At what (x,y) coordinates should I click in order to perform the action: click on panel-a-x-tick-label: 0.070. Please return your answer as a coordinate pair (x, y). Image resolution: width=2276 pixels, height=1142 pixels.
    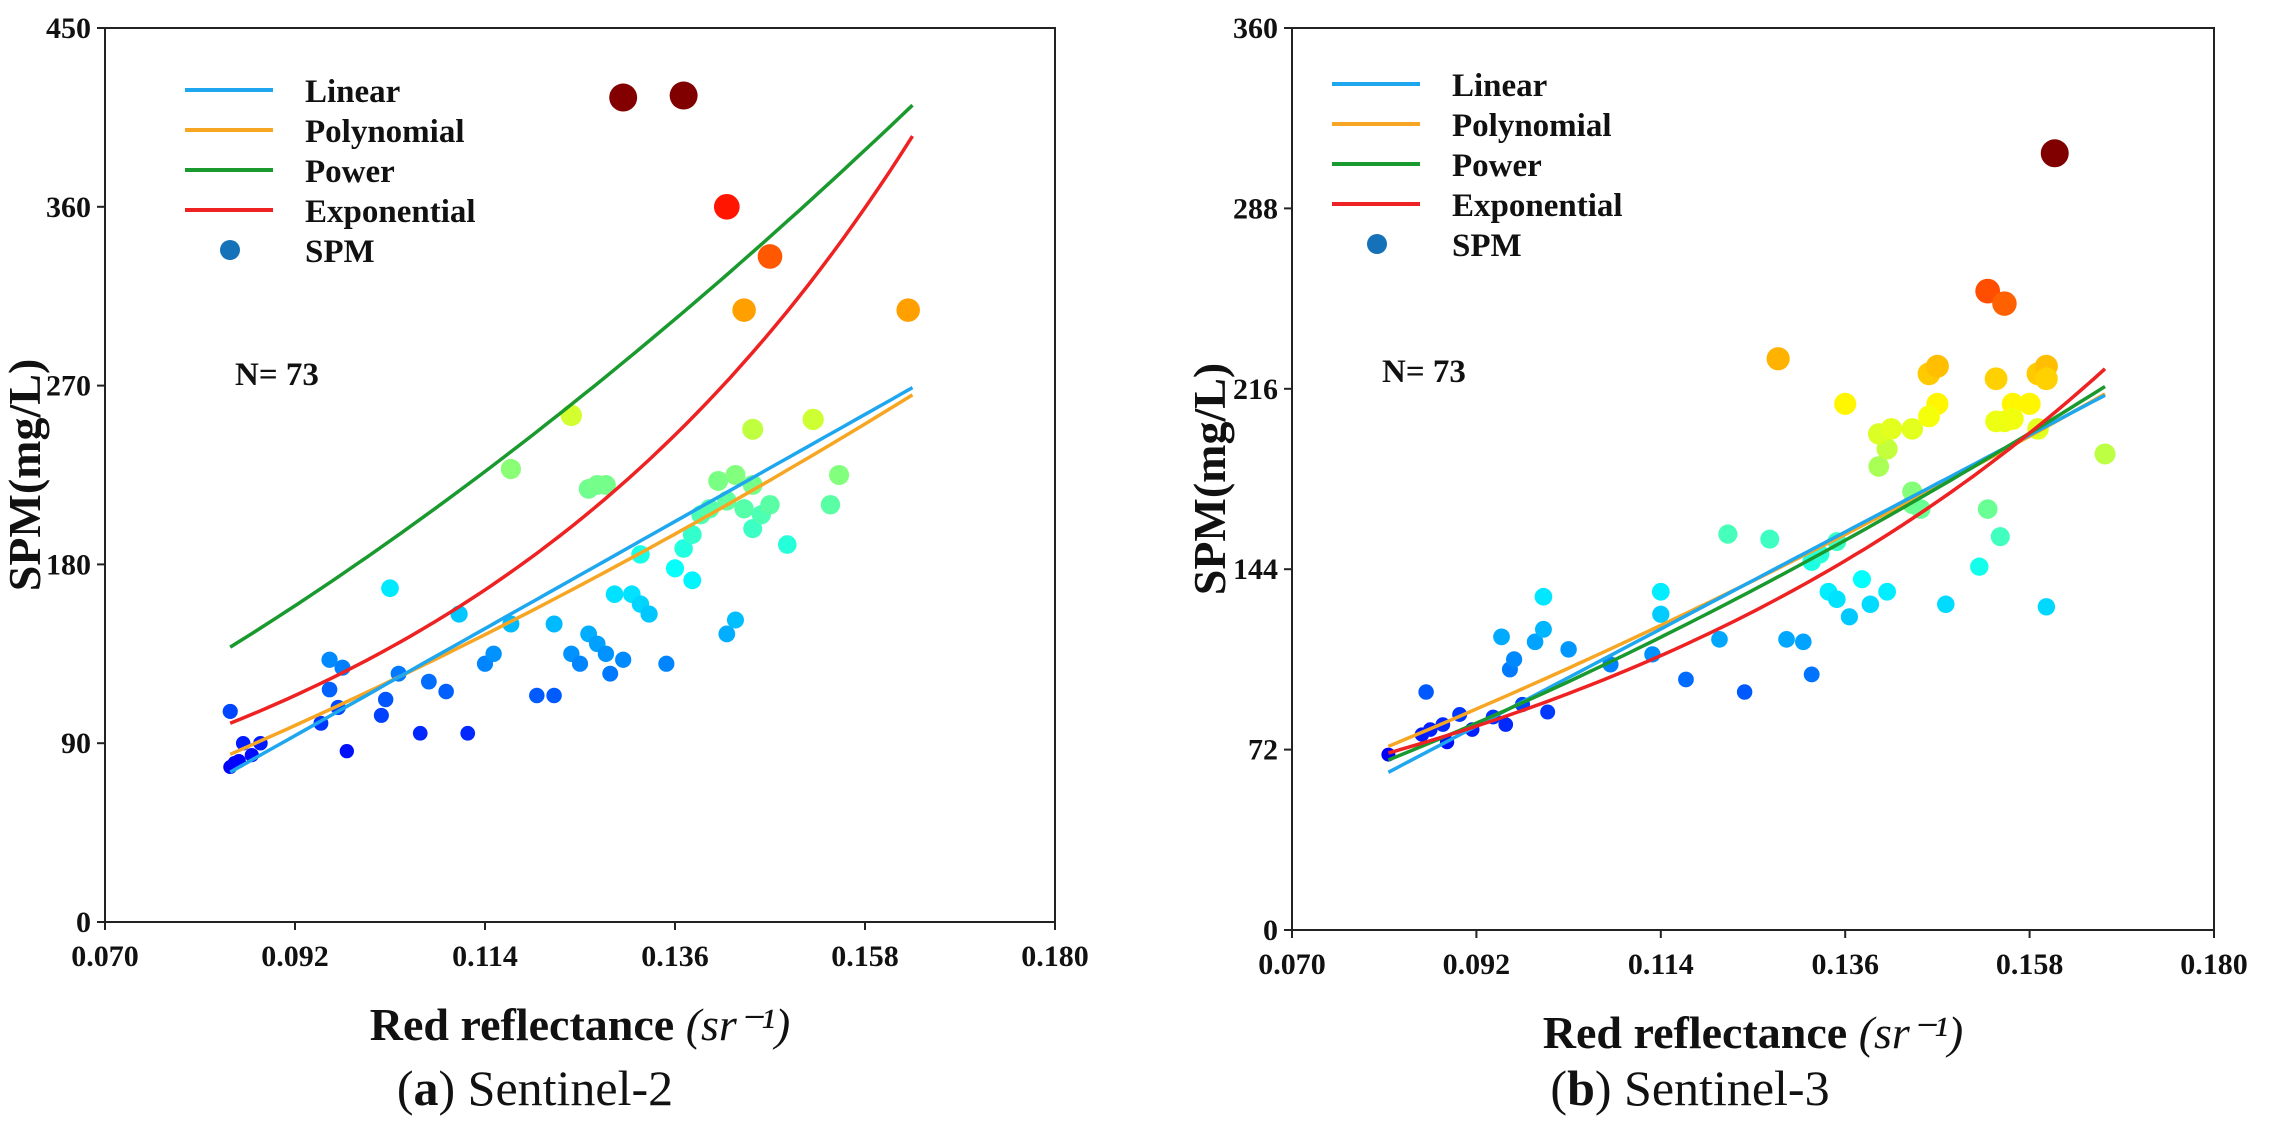
    Looking at the image, I should click on (105, 956).